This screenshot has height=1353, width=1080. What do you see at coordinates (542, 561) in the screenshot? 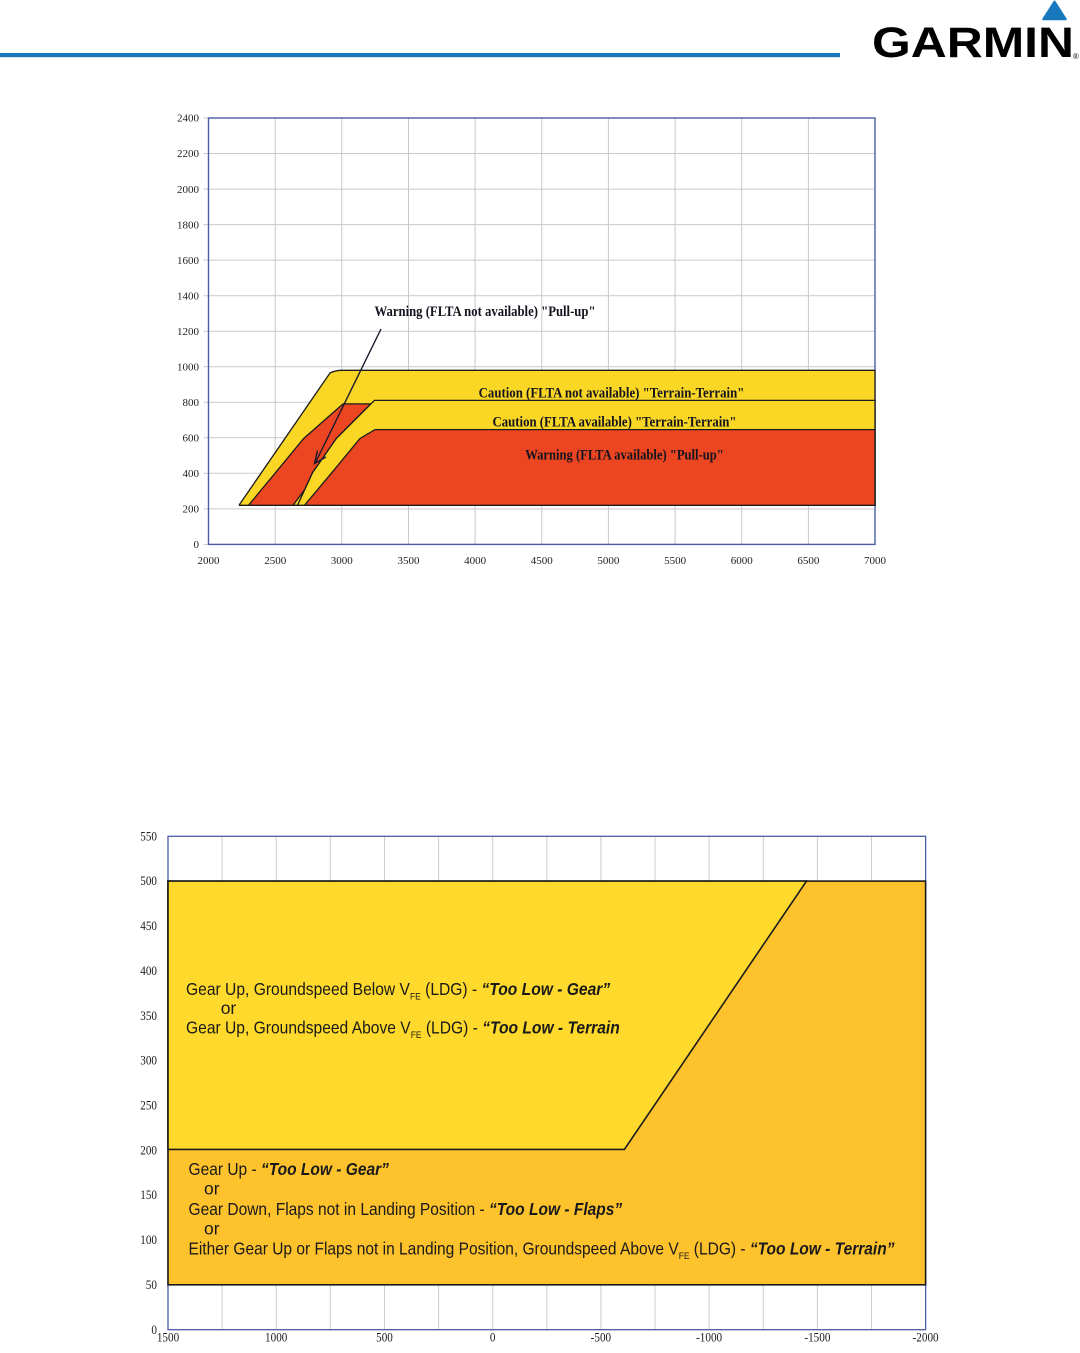
I see `svg-text: 4500` at bounding box center [542, 561].